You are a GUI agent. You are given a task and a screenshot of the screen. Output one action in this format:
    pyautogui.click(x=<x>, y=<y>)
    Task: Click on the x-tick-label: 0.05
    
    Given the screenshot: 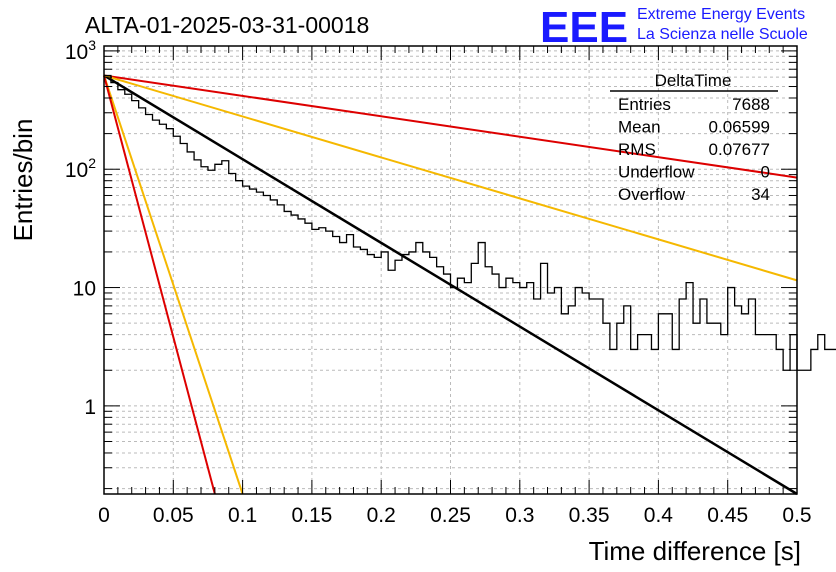 What is the action you would take?
    pyautogui.click(x=173, y=515)
    